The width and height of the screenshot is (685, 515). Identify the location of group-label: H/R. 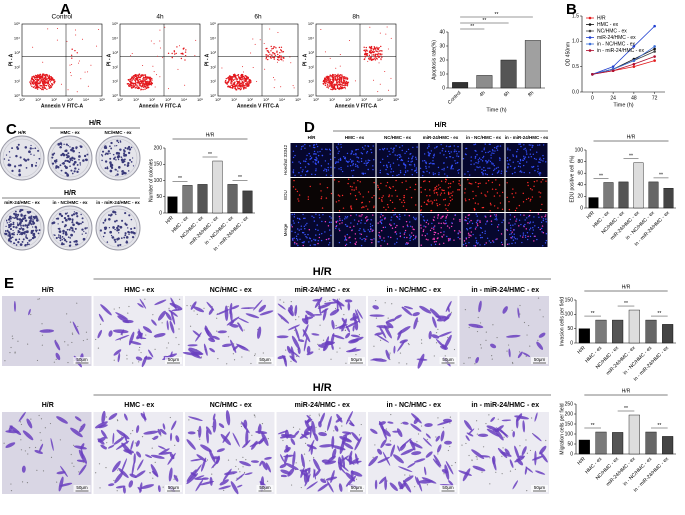
(626, 391).